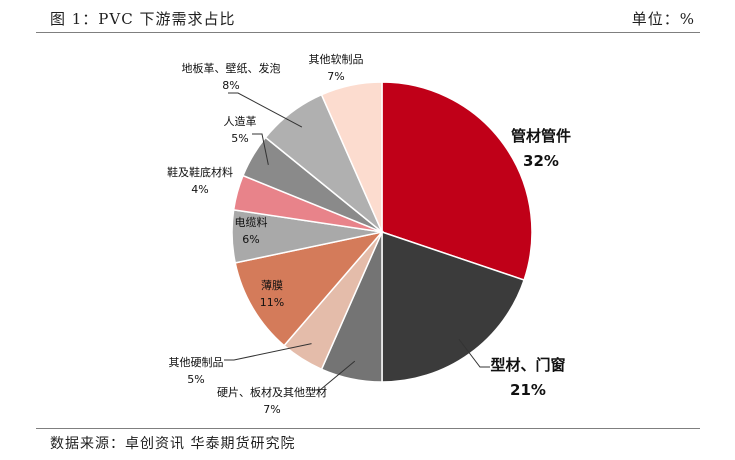 The width and height of the screenshot is (735, 460). Describe the element at coordinates (272, 392) in the screenshot. I see `slice-label: 硬片、板材及其他型材` at that location.